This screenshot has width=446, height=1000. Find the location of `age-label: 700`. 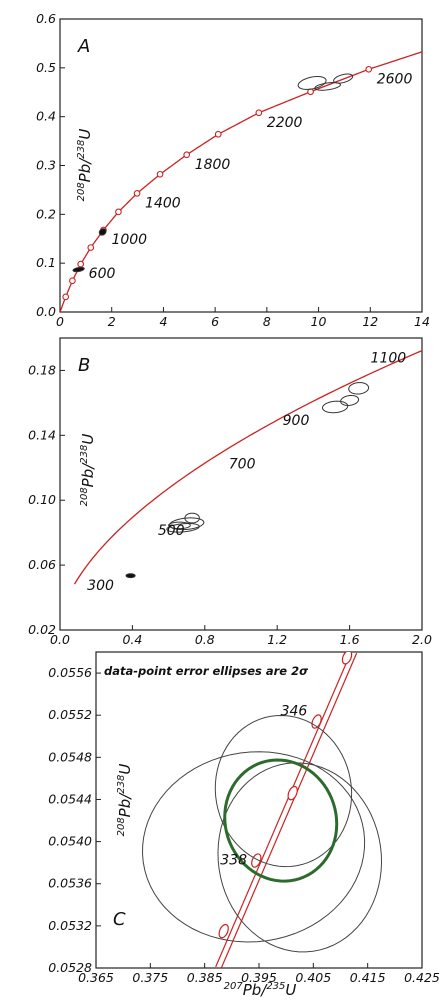

age-label: 700 is located at coordinates (242, 464).